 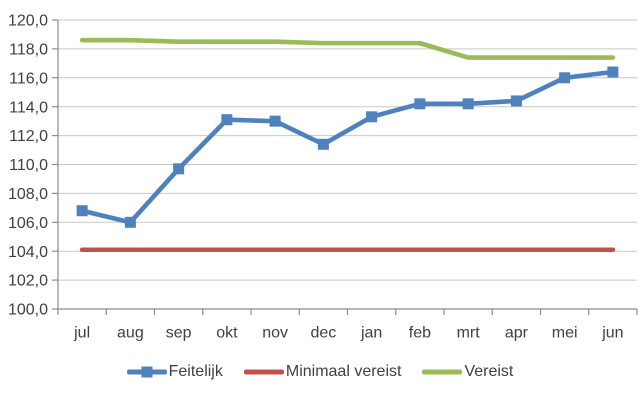 I want to click on y-axis-tick-label: 110,0, so click(x=28, y=165).